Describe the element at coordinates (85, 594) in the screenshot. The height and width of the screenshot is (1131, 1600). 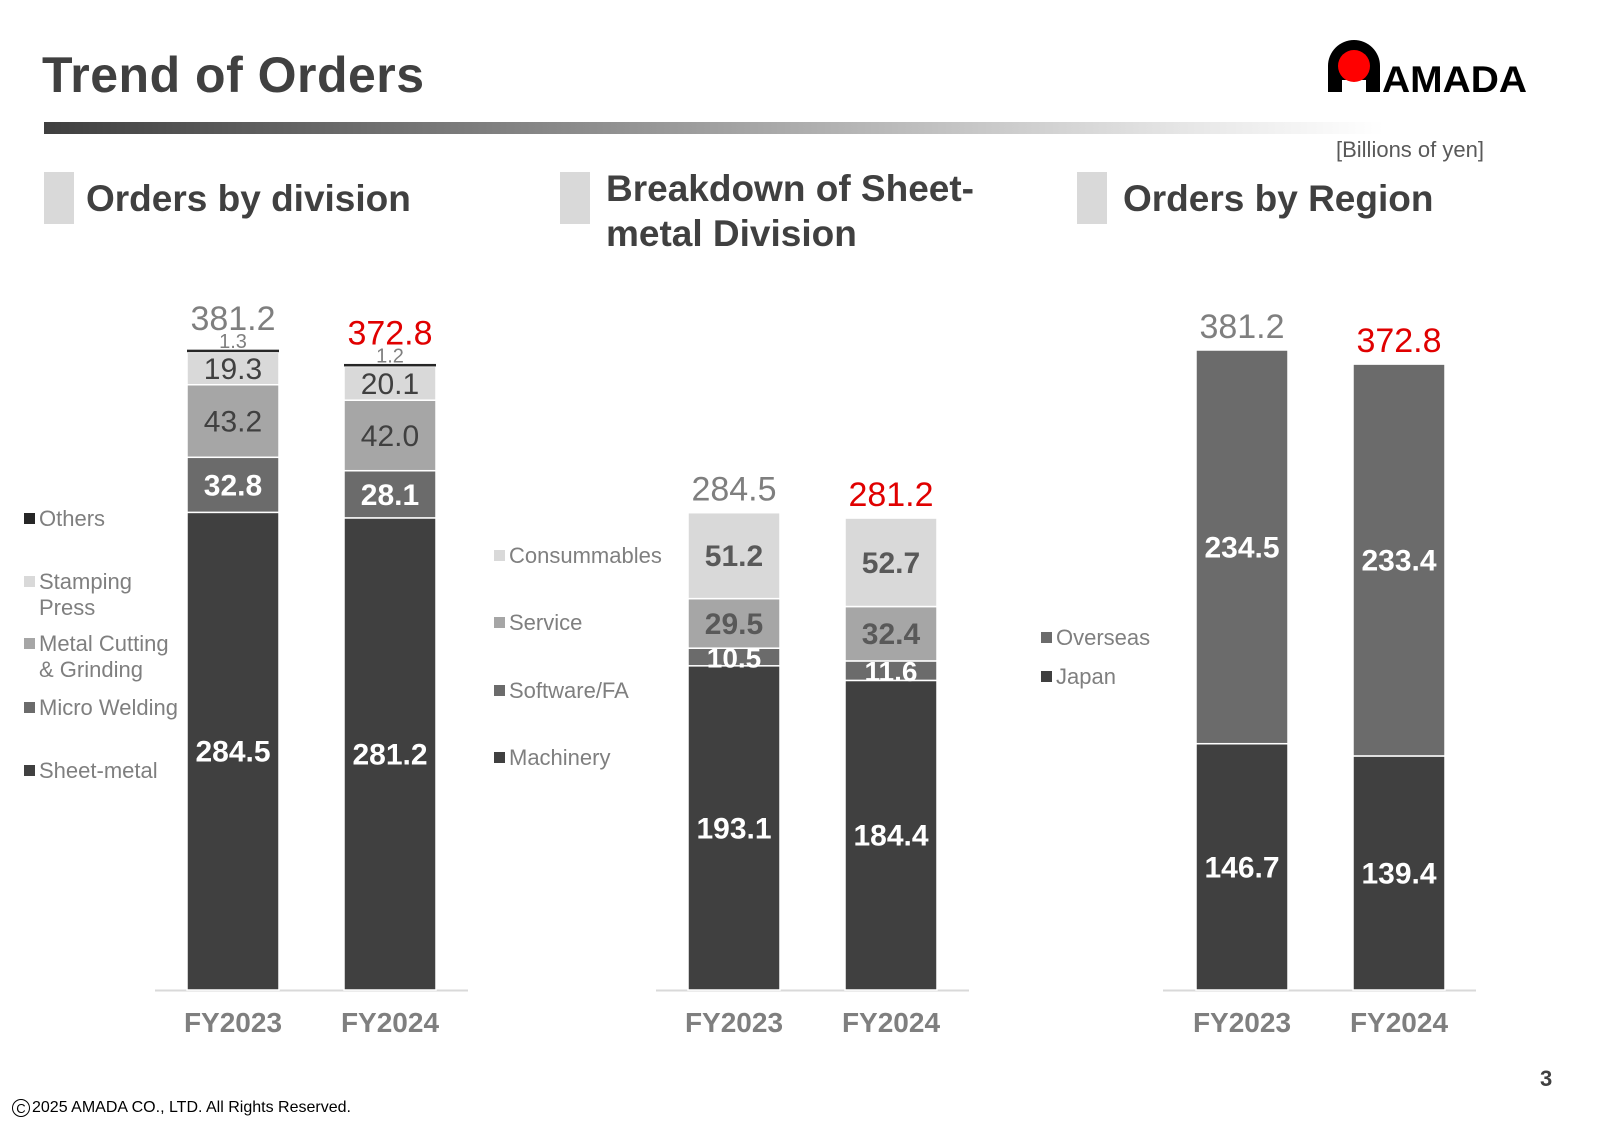
I see `orders-by-division-legend-label: Stamping Press` at that location.